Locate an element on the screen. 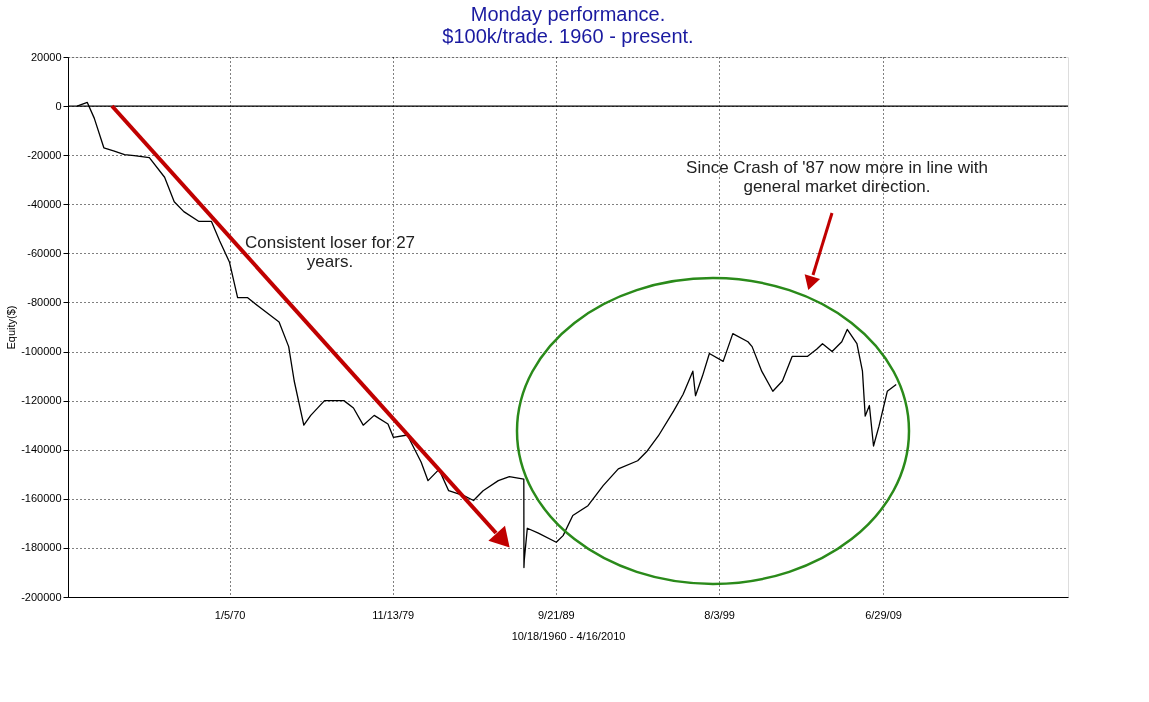 This screenshot has width=1149, height=702. y-tick-label: -140000 is located at coordinates (41, 449).